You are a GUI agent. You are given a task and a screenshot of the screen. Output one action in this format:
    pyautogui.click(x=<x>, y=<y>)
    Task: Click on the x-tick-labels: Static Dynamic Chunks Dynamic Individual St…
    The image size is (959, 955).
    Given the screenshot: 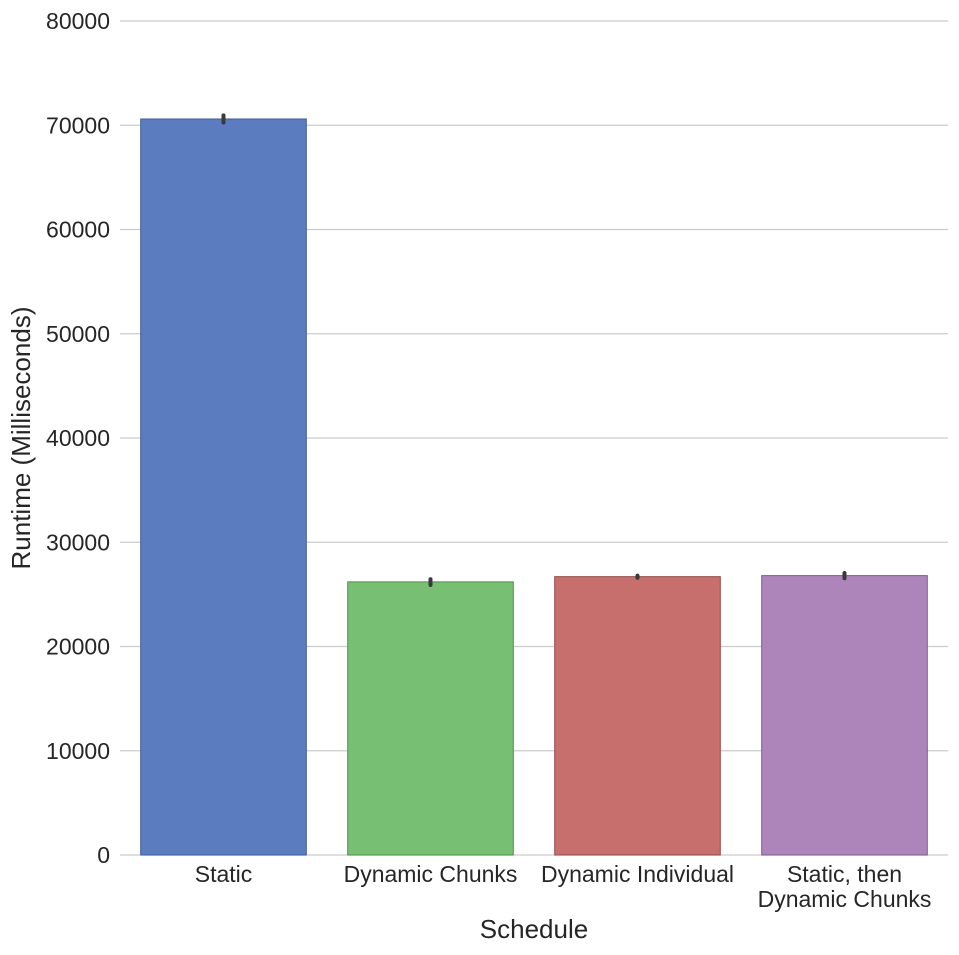 What is the action you would take?
    pyautogui.click(x=563, y=886)
    